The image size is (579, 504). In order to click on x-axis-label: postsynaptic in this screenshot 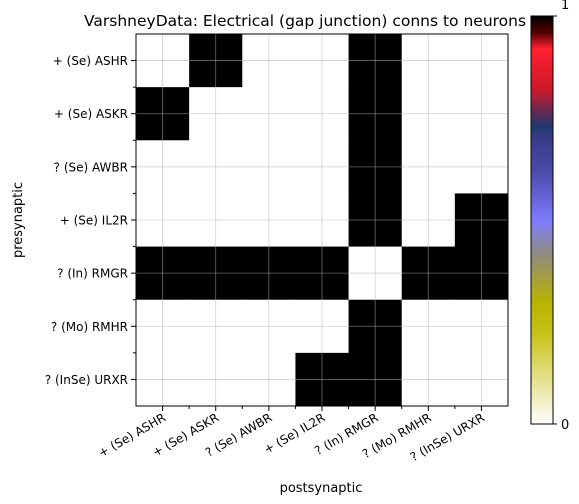, I will do `click(321, 488)`.